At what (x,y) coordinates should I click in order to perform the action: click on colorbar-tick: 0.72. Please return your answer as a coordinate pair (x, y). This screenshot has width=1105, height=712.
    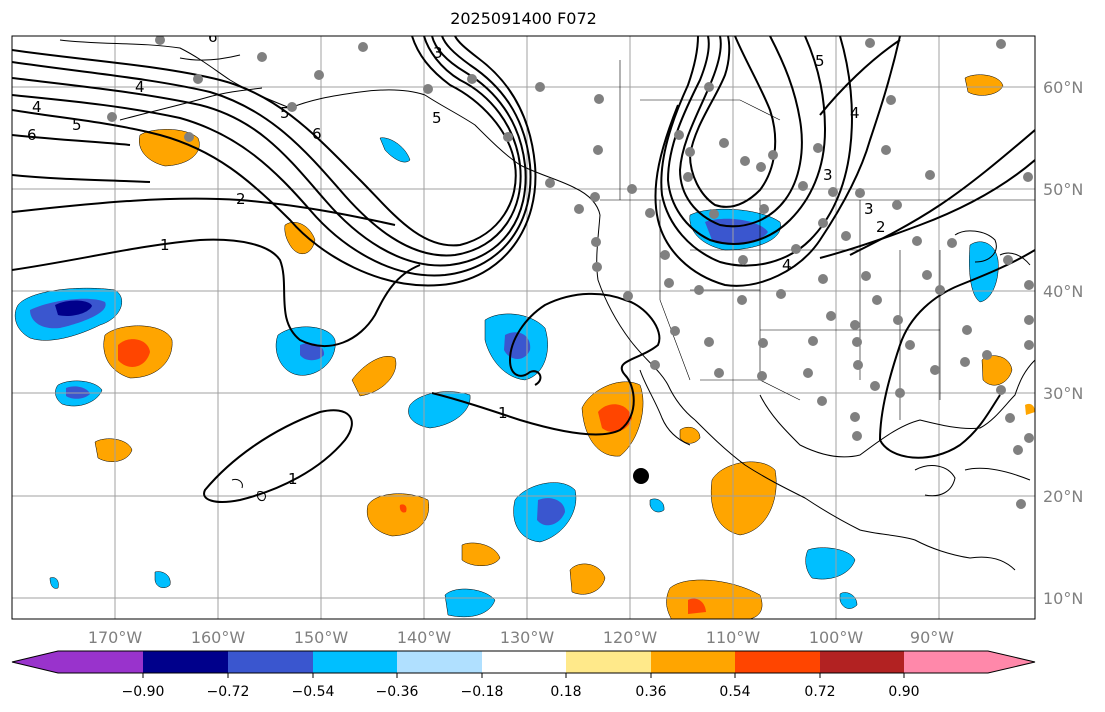
    Looking at the image, I should click on (819, 692).